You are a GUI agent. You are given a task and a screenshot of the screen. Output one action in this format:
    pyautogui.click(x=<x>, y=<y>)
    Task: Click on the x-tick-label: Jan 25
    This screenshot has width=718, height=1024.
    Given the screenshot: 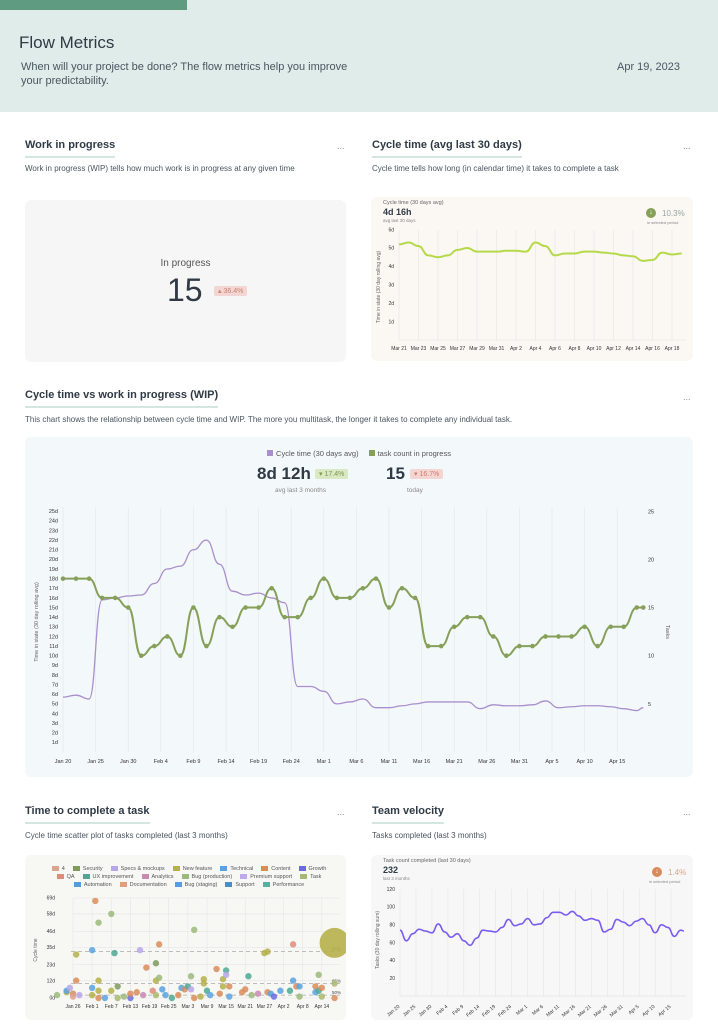 What is the action you would take?
    pyautogui.click(x=410, y=1011)
    